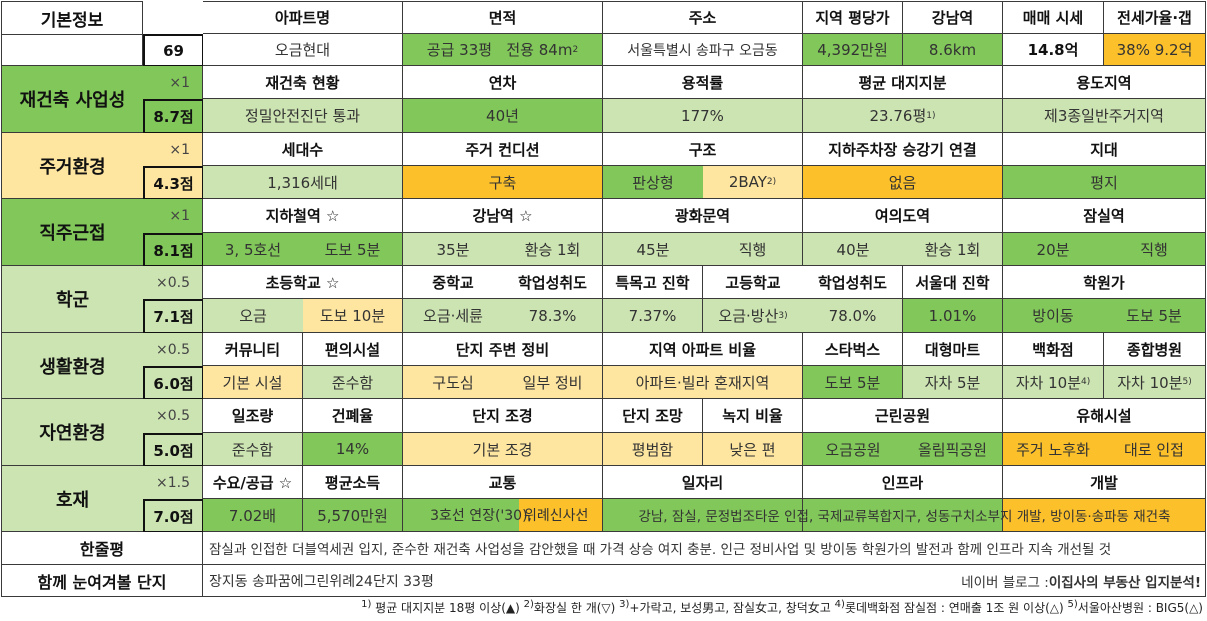 The height and width of the screenshot is (621, 1207). What do you see at coordinates (903, 149) in the screenshot?
I see `header-parking-elevator: 지하주차장 승강기 연결` at bounding box center [903, 149].